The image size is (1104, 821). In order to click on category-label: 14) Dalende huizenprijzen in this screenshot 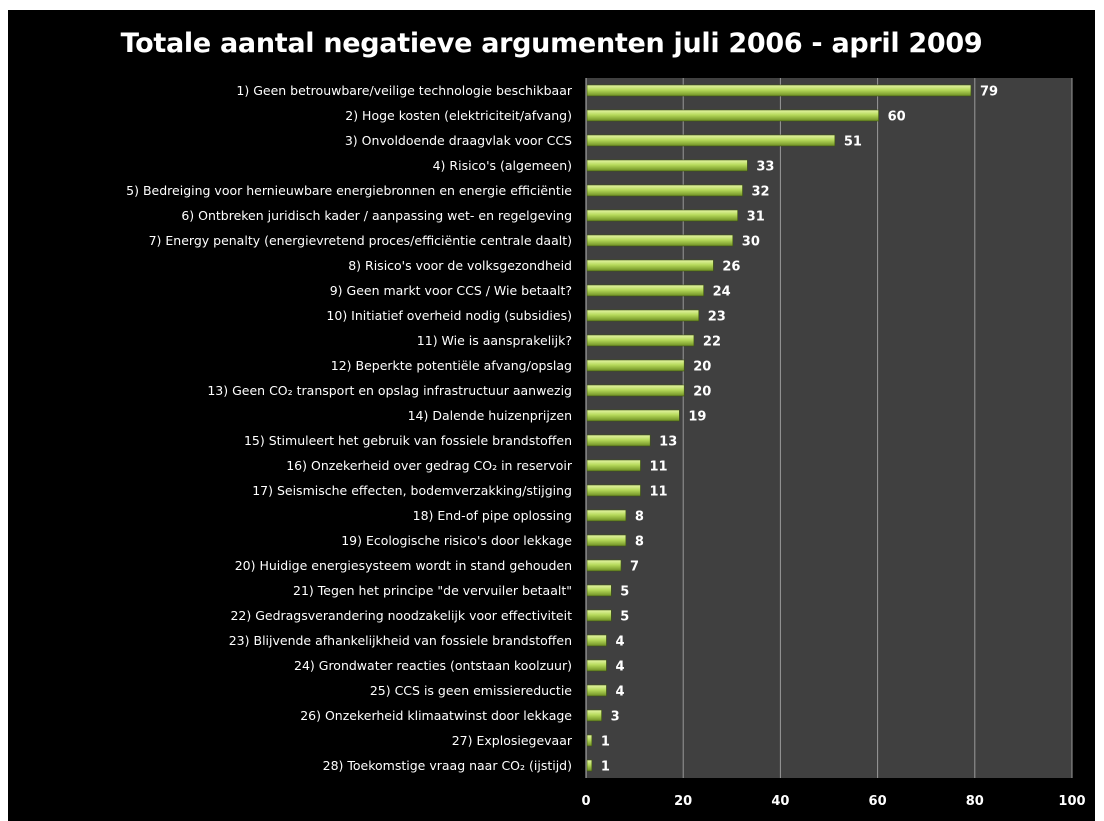, I will do `click(490, 415)`.